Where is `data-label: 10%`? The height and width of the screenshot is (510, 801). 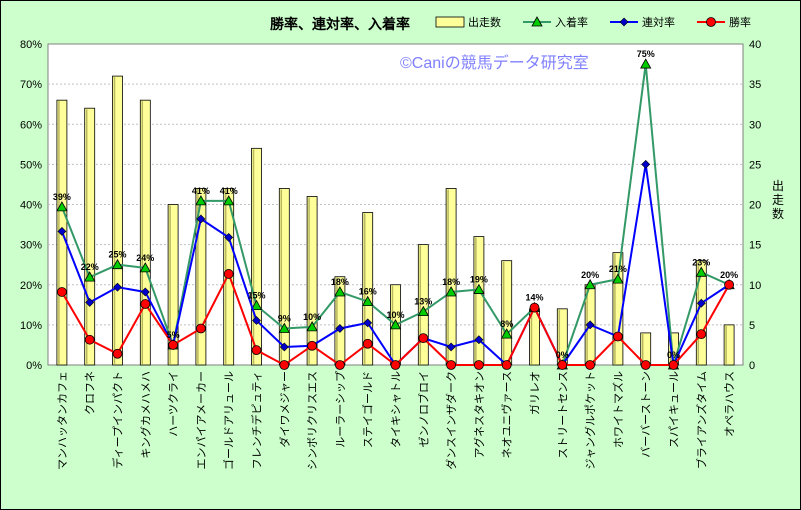 data-label: 10% is located at coordinates (312, 317).